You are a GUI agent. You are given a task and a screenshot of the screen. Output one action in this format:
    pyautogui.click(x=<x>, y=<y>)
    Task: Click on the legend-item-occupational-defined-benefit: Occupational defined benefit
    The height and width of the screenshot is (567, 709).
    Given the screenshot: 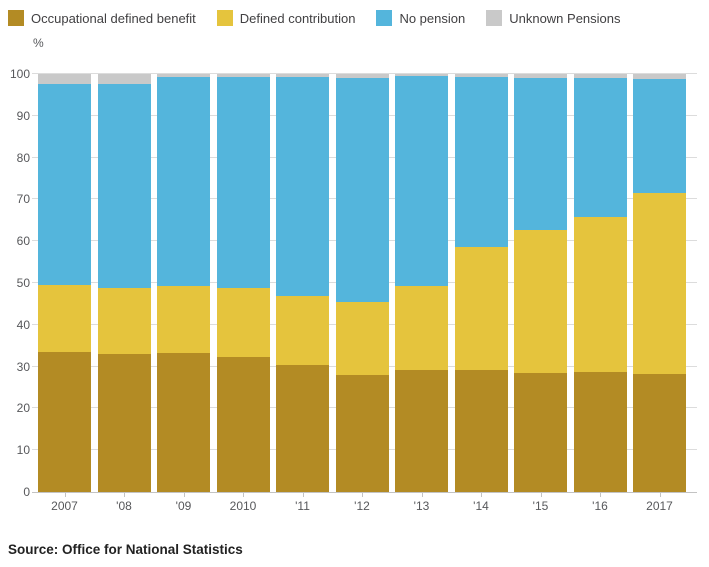 What is the action you would take?
    pyautogui.click(x=102, y=18)
    